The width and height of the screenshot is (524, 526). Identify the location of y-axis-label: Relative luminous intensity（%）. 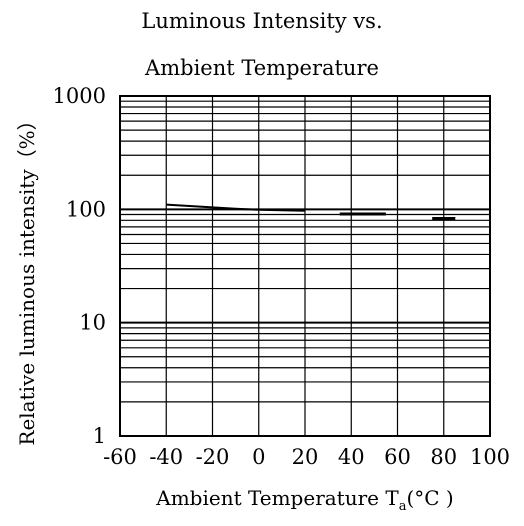
(27, 277).